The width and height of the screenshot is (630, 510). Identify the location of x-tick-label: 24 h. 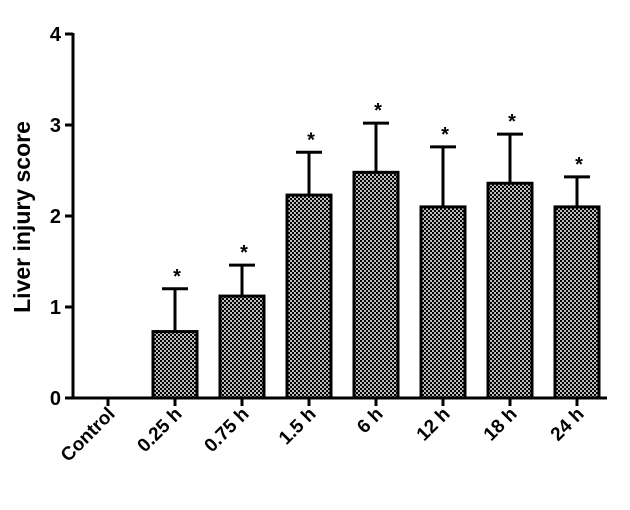
(568, 425).